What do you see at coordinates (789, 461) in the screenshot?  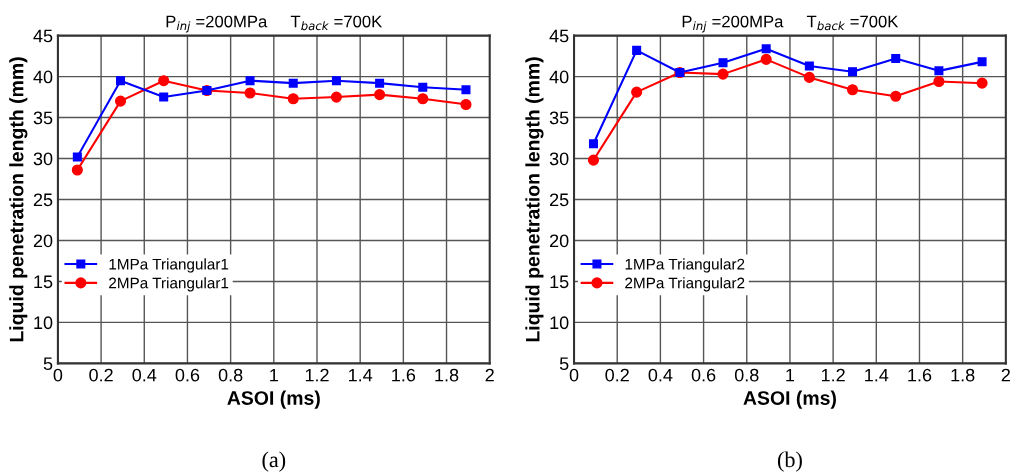 I see `text: (b)` at bounding box center [789, 461].